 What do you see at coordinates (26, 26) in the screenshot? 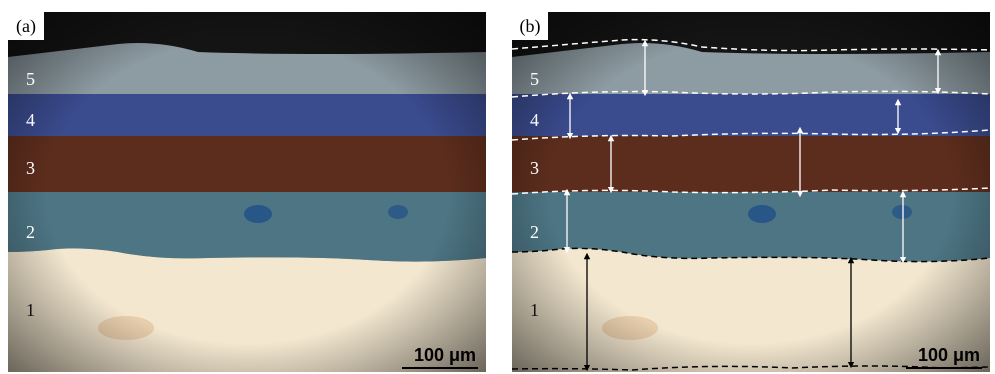
I see `panel-label-a: (a)` at bounding box center [26, 26].